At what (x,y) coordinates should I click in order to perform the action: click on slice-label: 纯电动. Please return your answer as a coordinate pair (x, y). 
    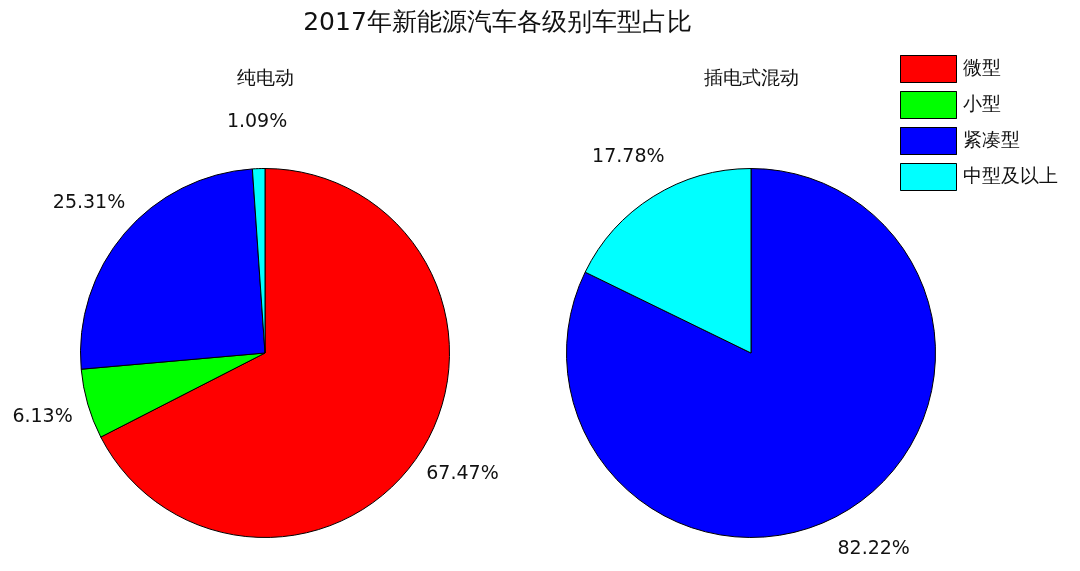
    Looking at the image, I should click on (265, 76).